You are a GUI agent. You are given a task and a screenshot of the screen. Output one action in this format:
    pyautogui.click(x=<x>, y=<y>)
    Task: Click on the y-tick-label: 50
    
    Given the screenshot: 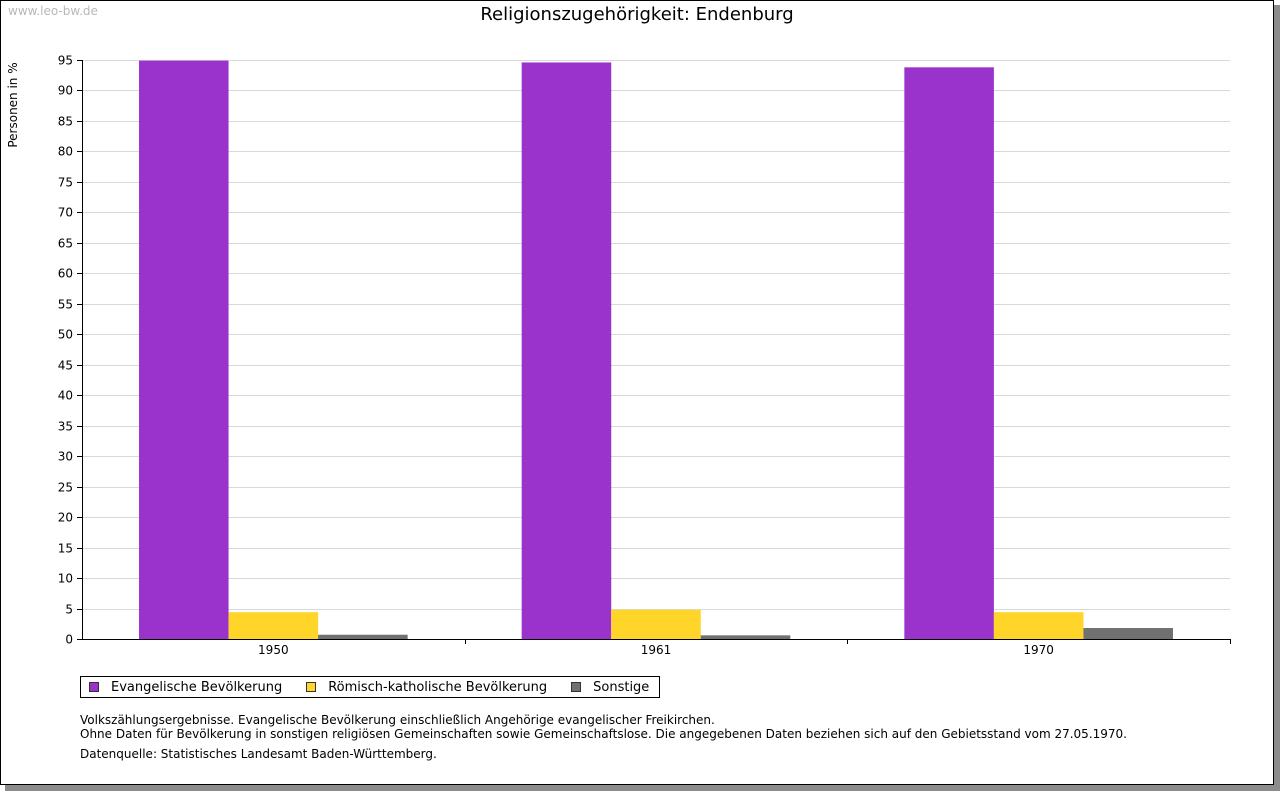 What is the action you would take?
    pyautogui.click(x=65, y=335)
    